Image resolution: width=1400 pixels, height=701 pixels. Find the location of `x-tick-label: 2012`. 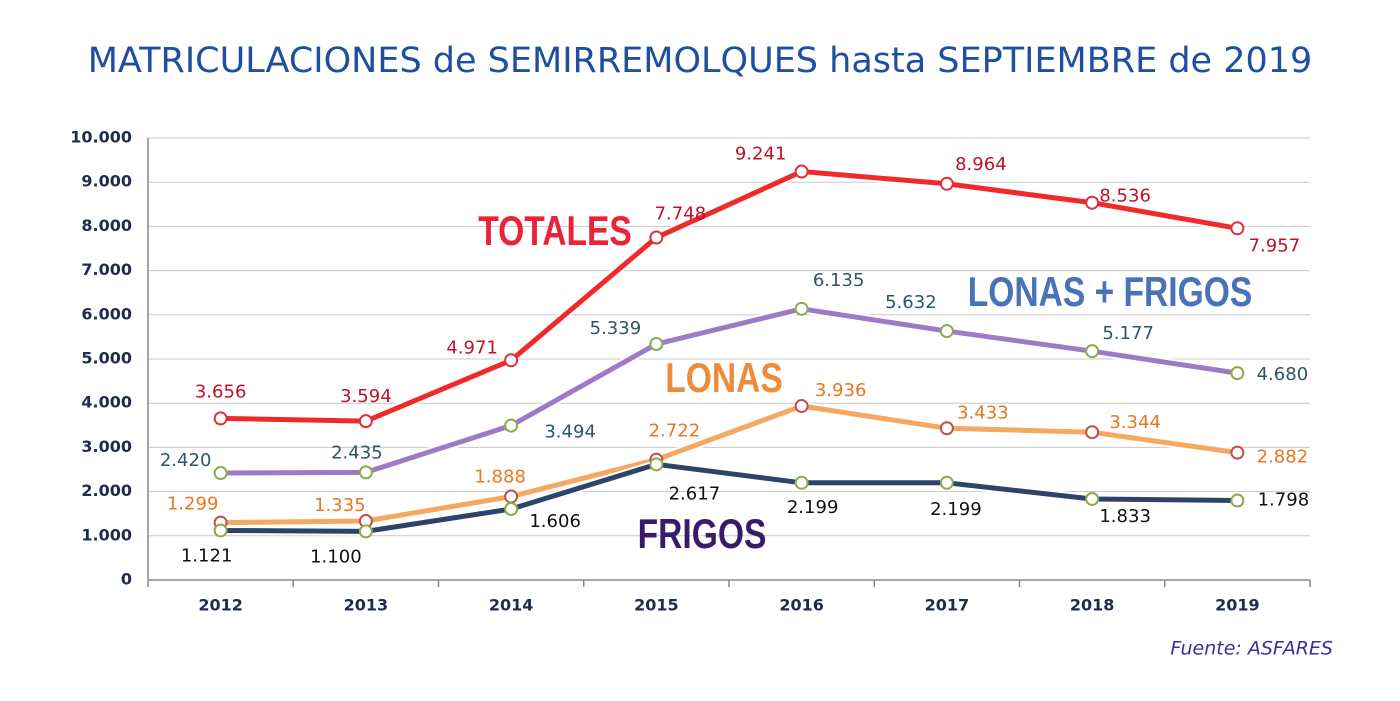

x-tick-label: 2012 is located at coordinates (220, 605).